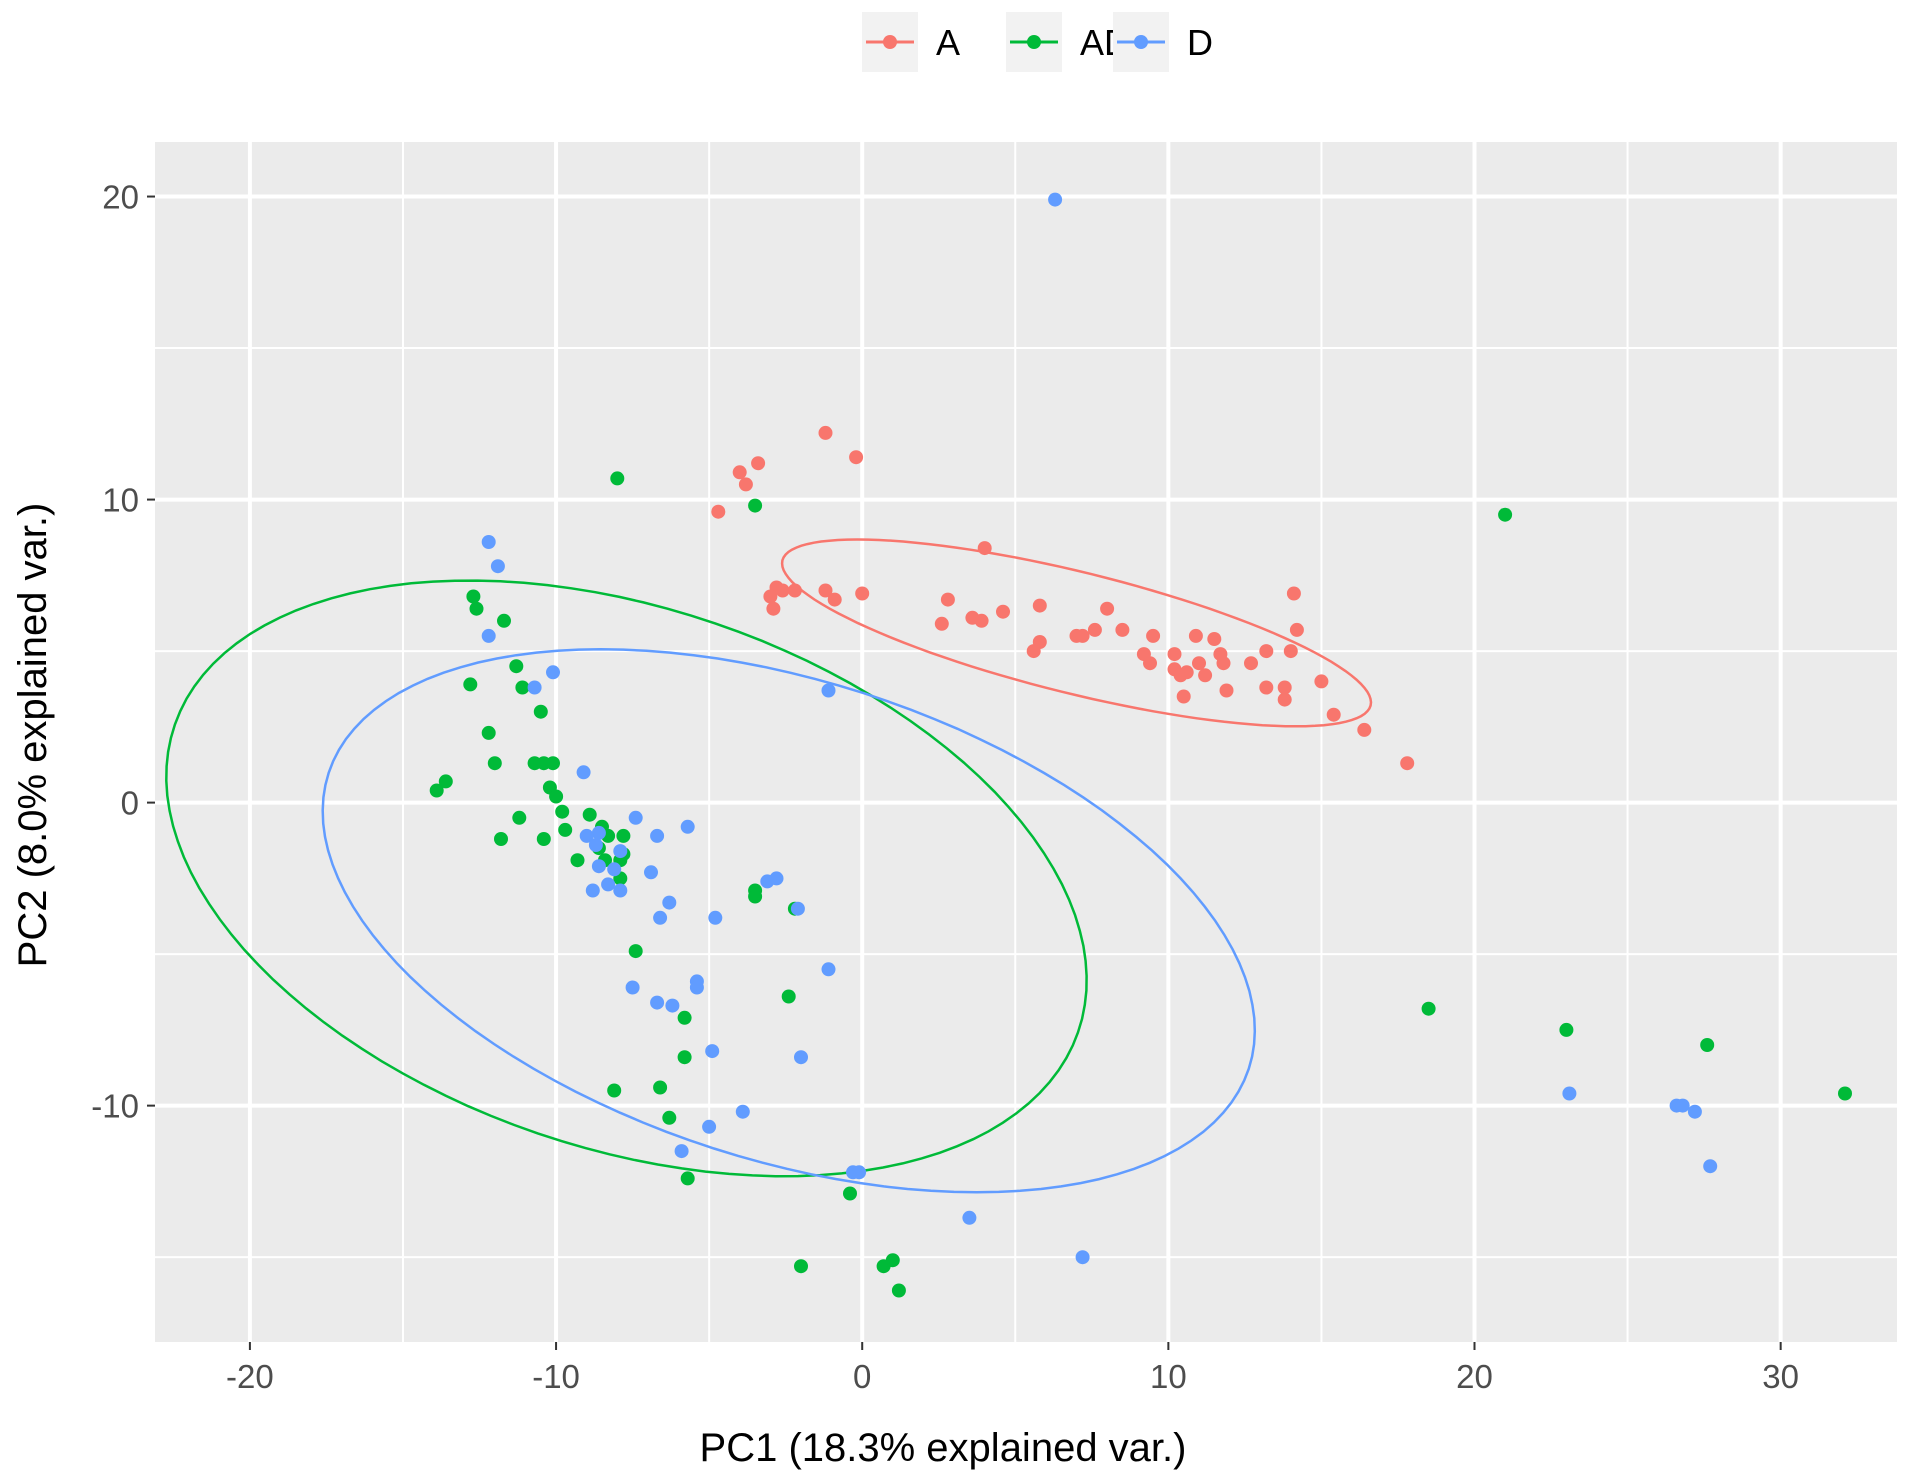 This screenshot has width=1905, height=1480. I want to click on legend: A AD D, so click(1037, 42).